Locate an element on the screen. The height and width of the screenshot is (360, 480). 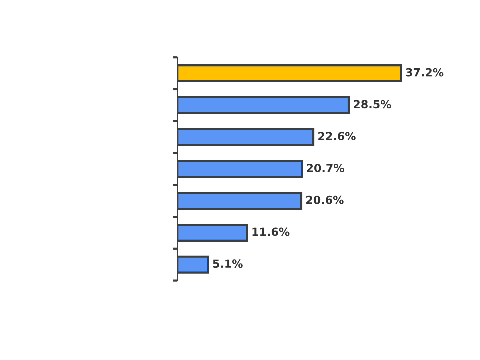
data-label: 11.6% is located at coordinates (271, 232).